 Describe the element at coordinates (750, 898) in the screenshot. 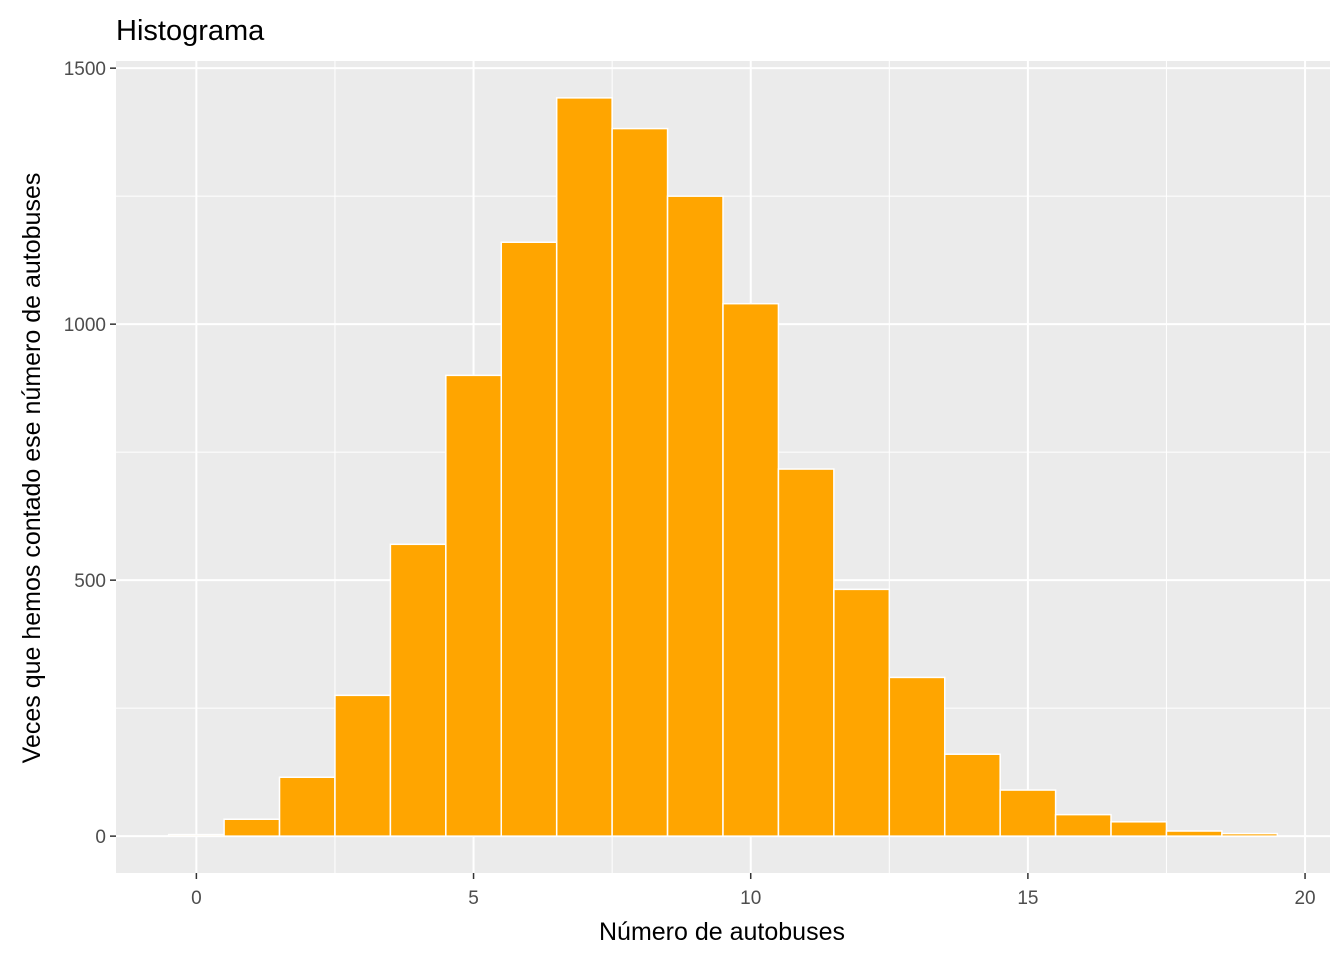

I see `x-tick-label: 10` at that location.